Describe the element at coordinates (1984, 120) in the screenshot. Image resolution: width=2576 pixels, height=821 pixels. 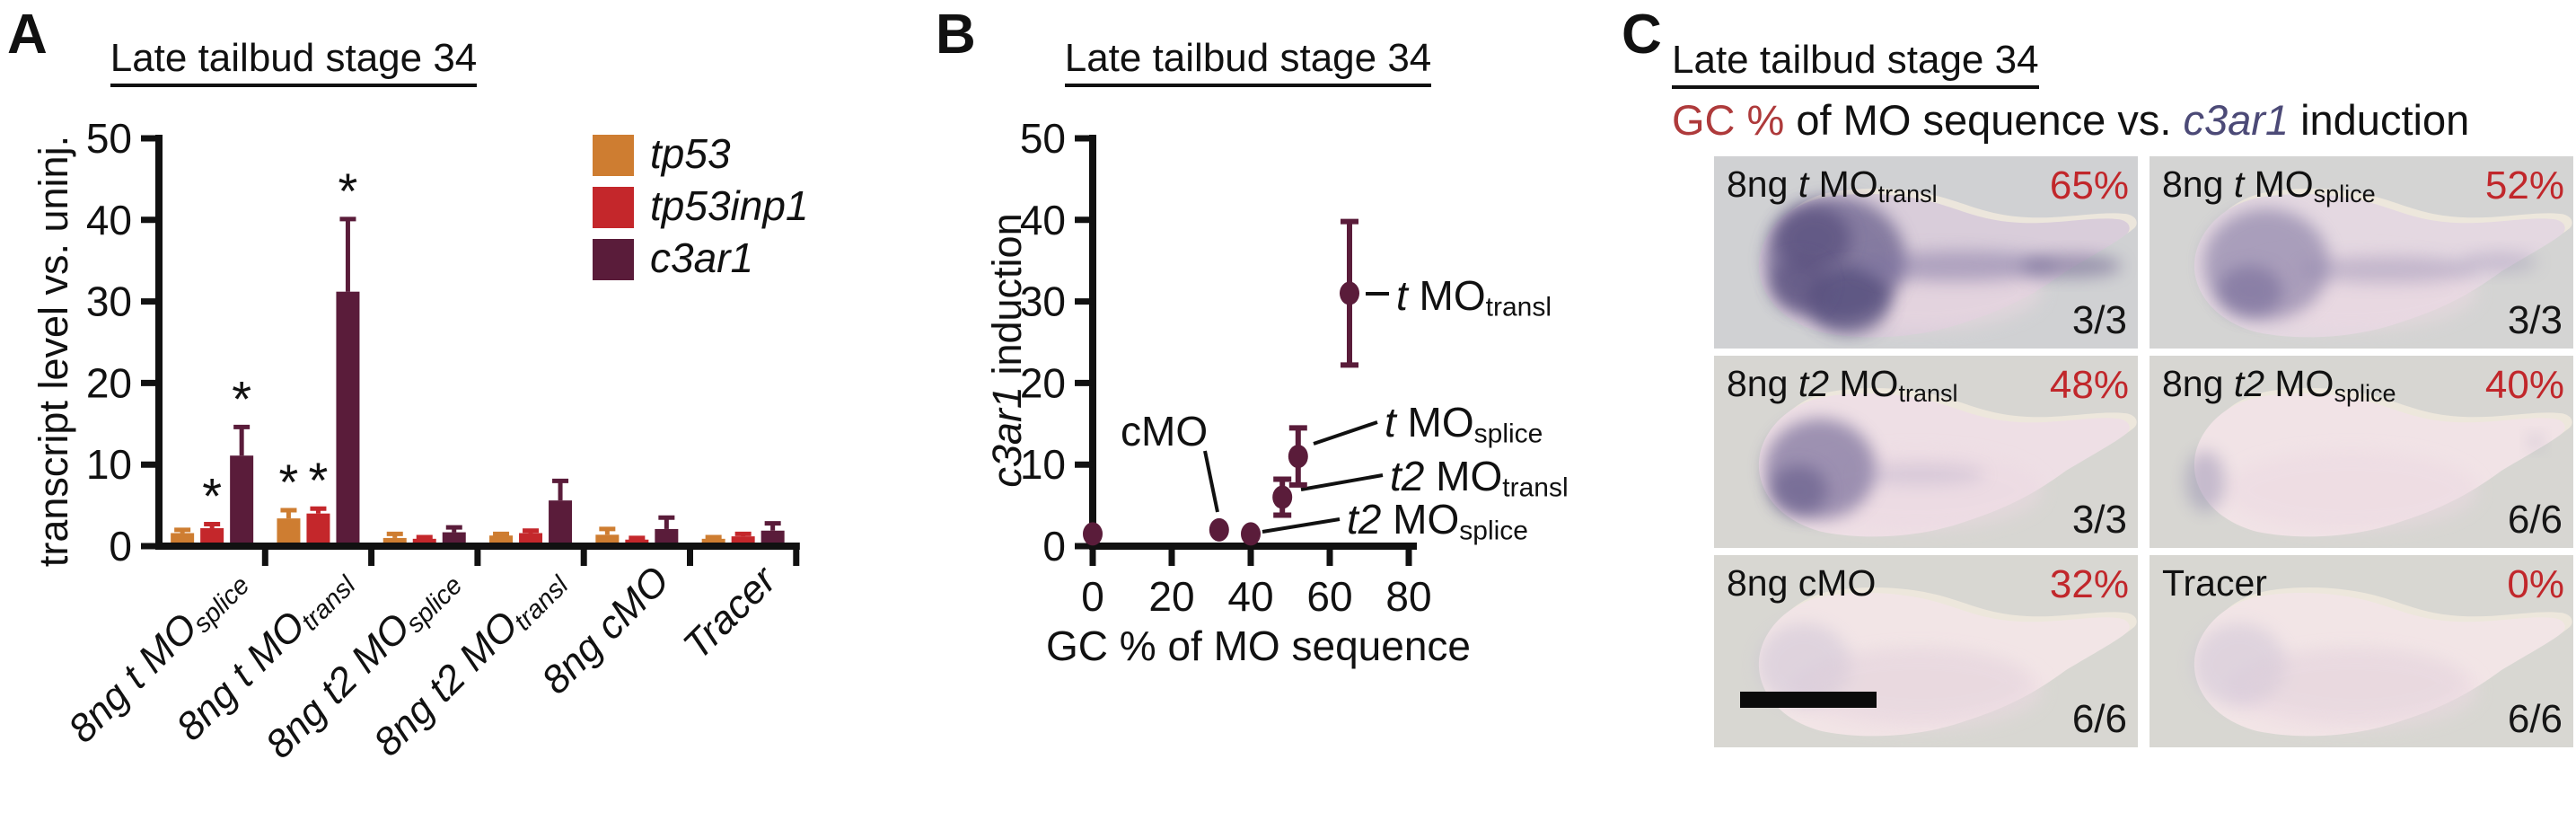
I see `text-segment: of MO sequence vs.` at that location.